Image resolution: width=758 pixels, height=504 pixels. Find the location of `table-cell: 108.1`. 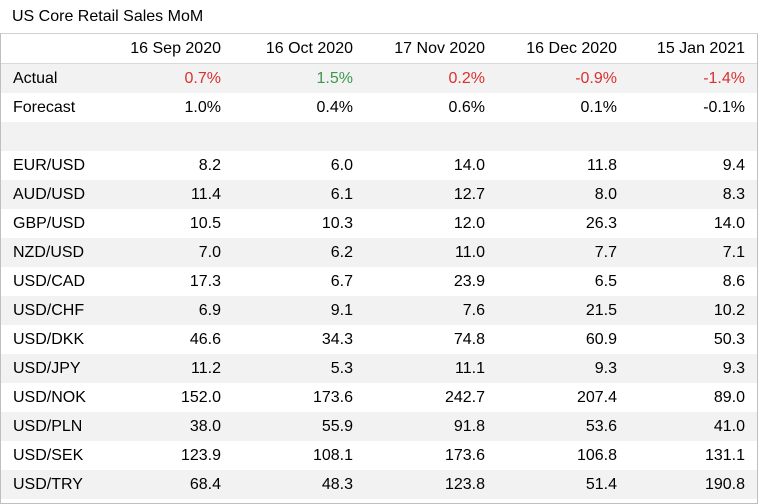

table-cell: 108.1 is located at coordinates (332, 455).